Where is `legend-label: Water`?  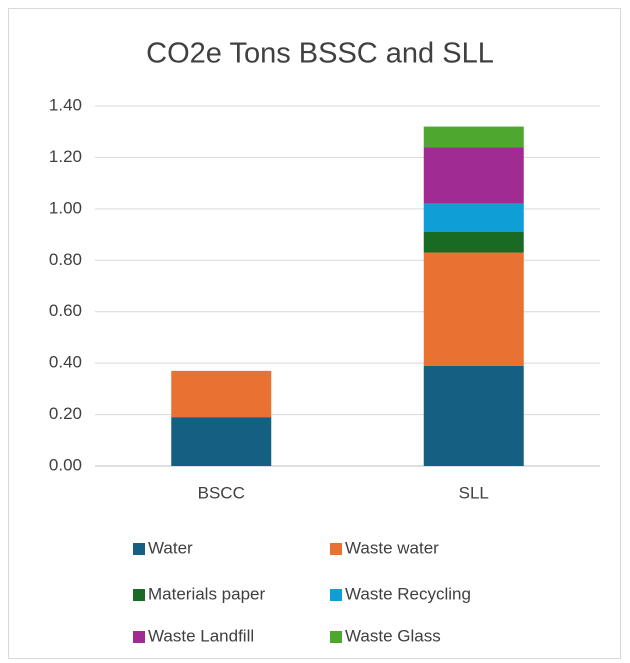 legend-label: Water is located at coordinates (170, 547).